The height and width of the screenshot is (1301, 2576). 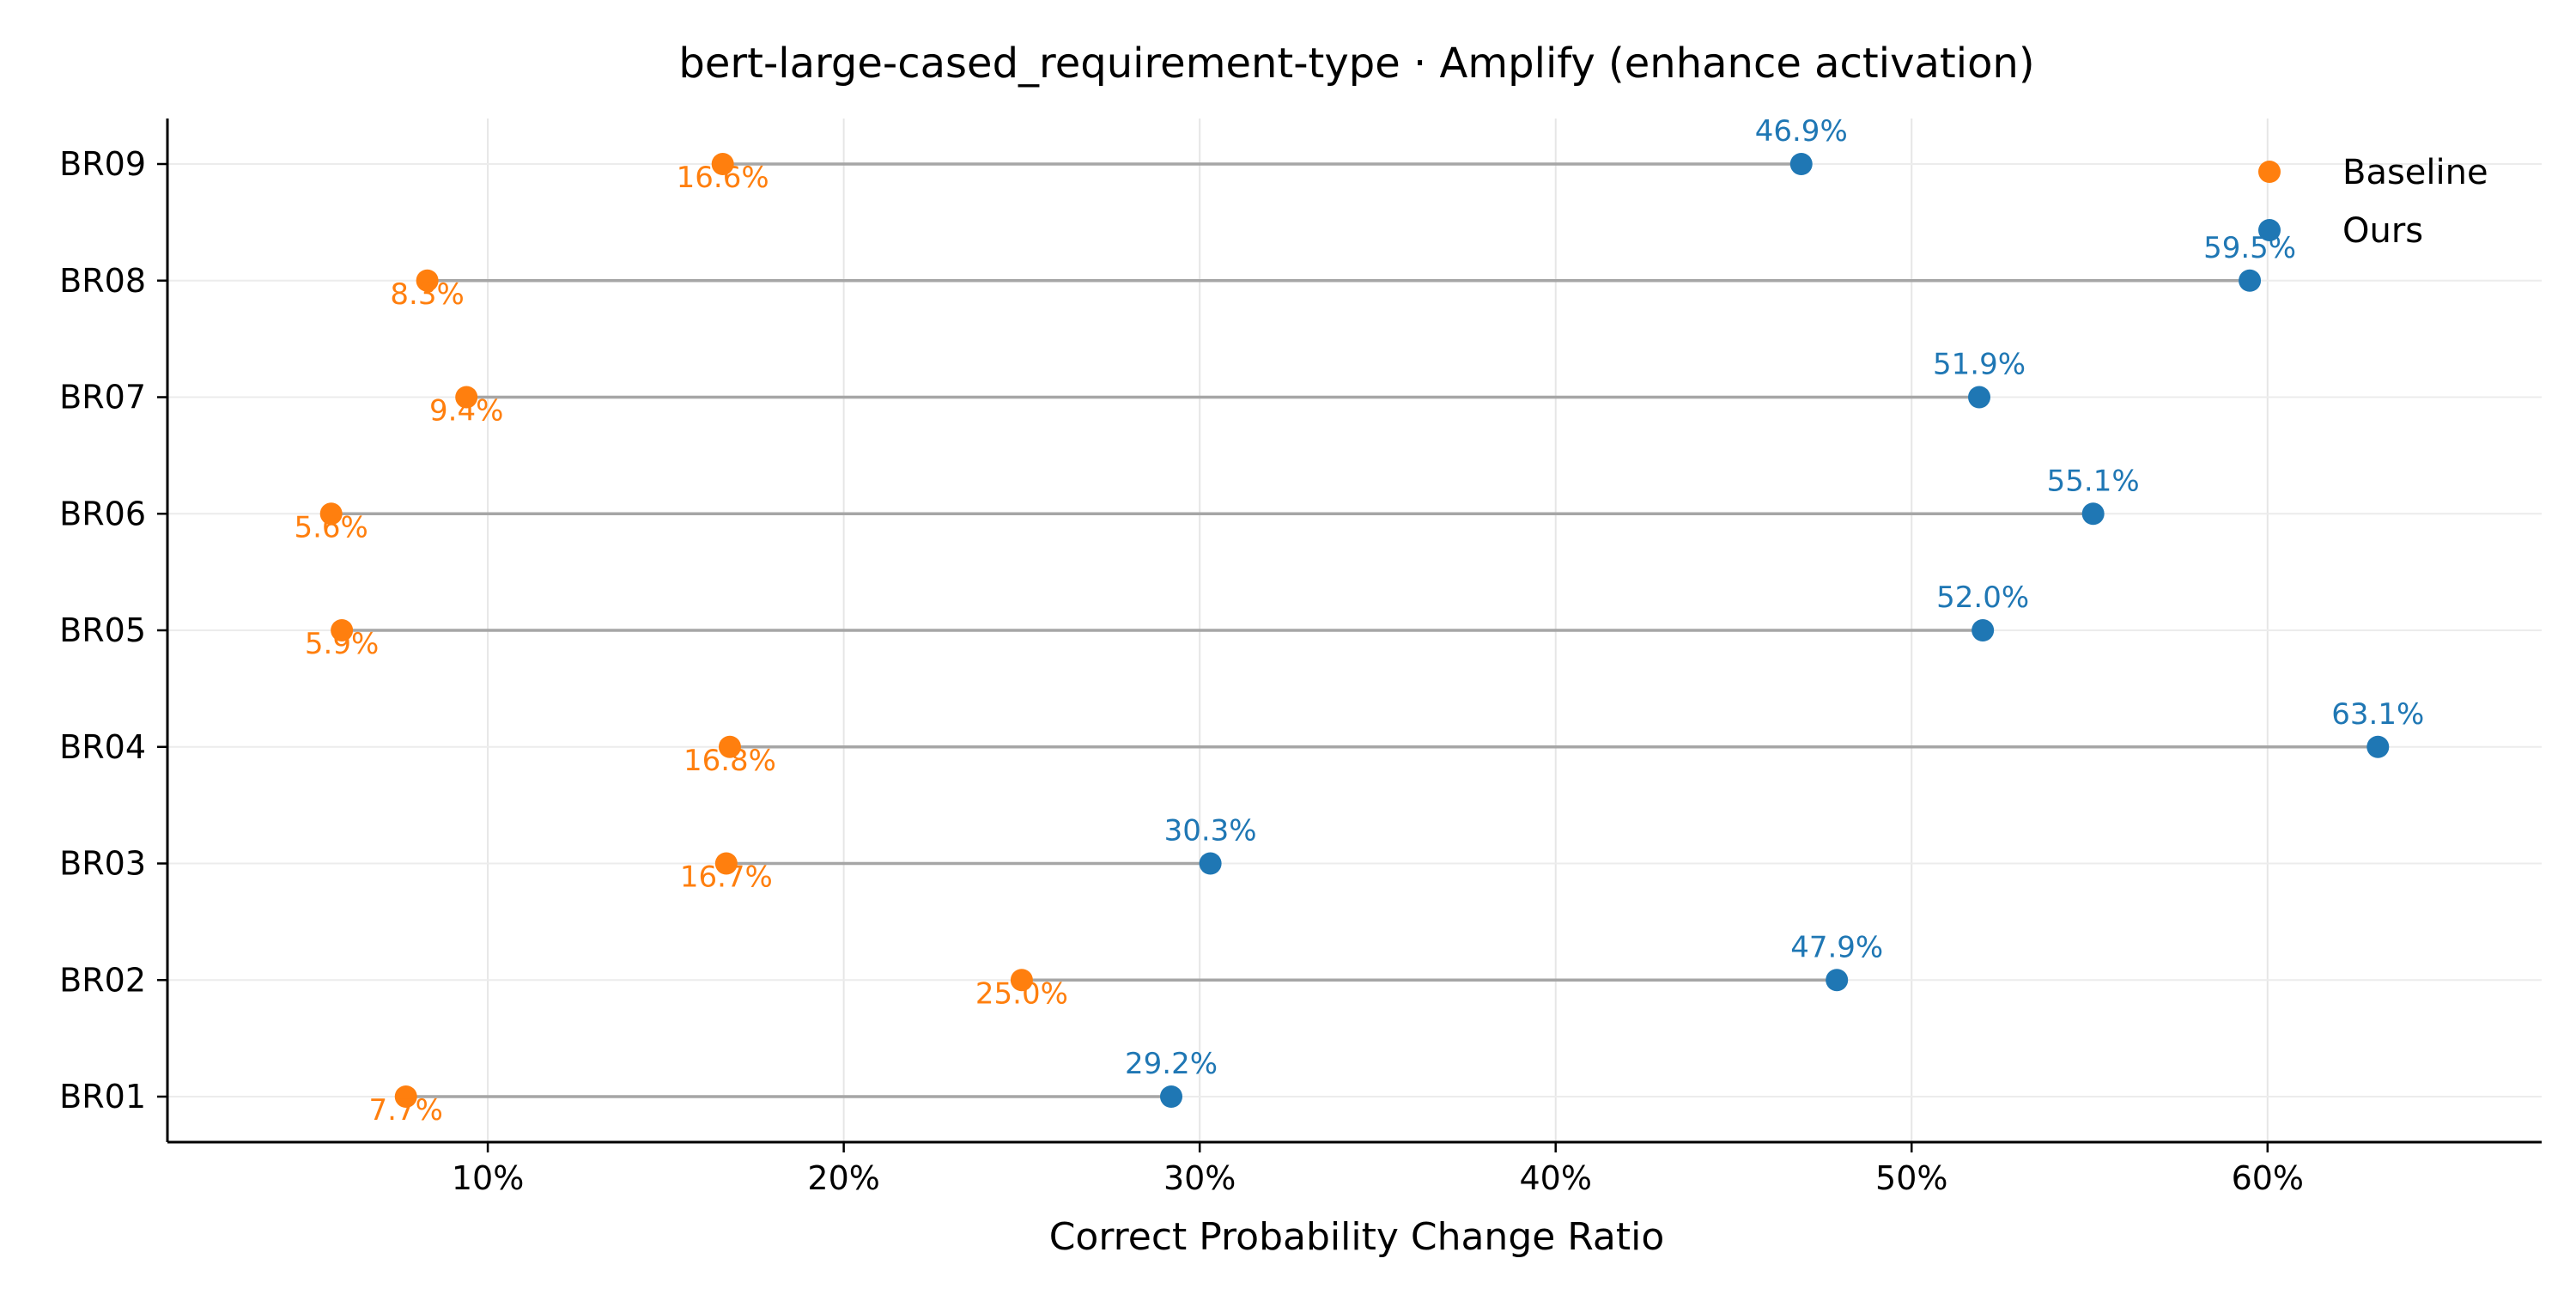 I want to click on baseline-value-label: 16.6%, so click(x=723, y=178).